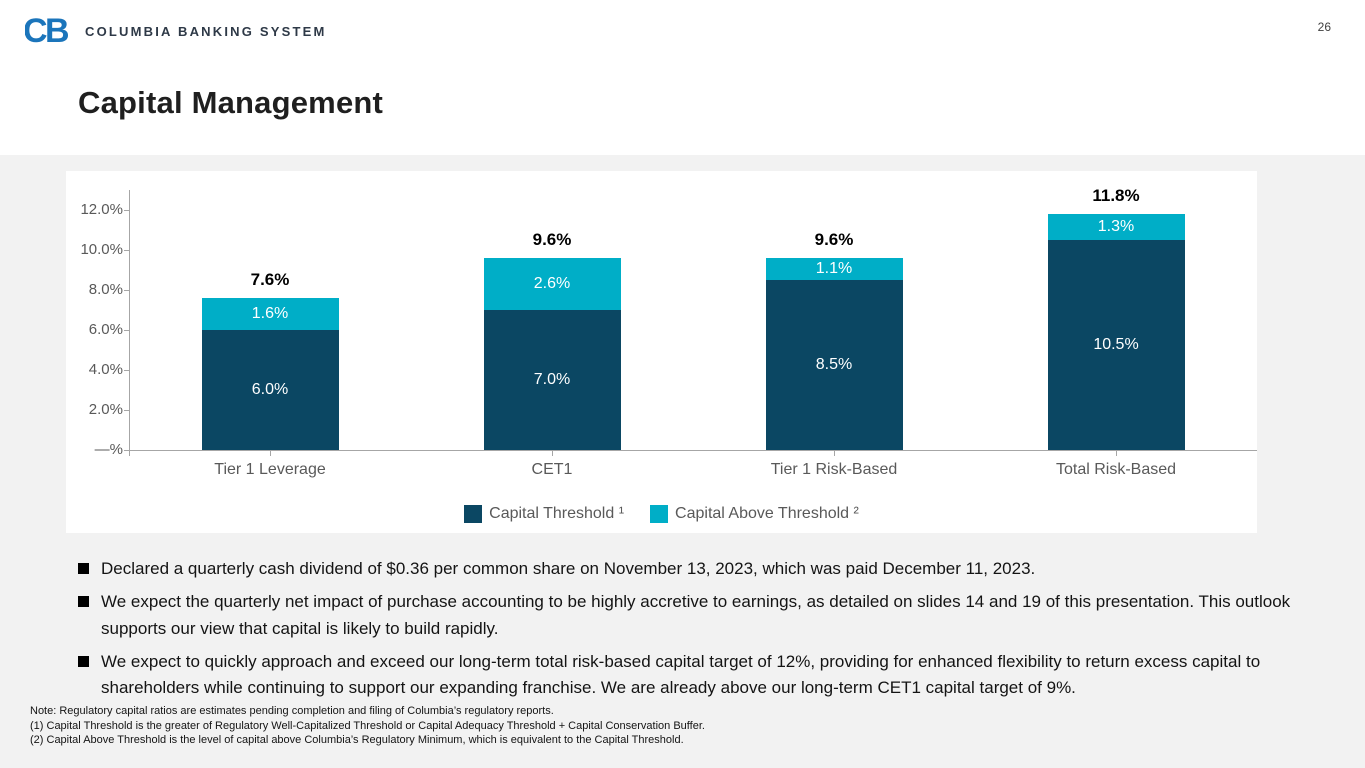  I want to click on page-title: Capital Management, so click(231, 102).